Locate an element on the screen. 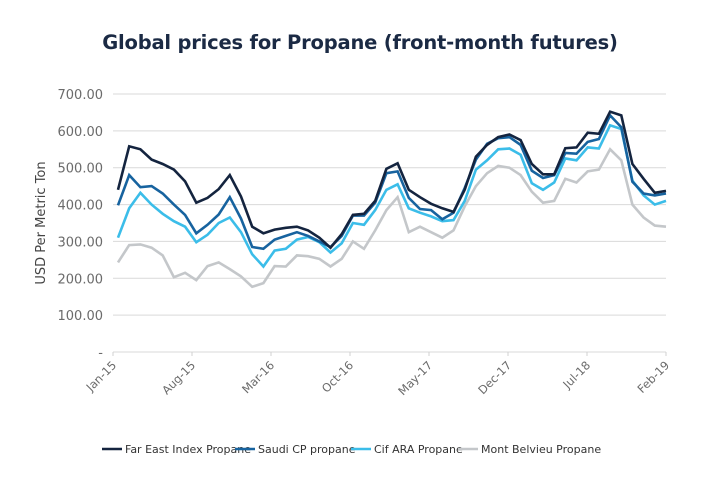 This screenshot has height=500, width=720. y-tick-label: 700.00 is located at coordinates (81, 95).